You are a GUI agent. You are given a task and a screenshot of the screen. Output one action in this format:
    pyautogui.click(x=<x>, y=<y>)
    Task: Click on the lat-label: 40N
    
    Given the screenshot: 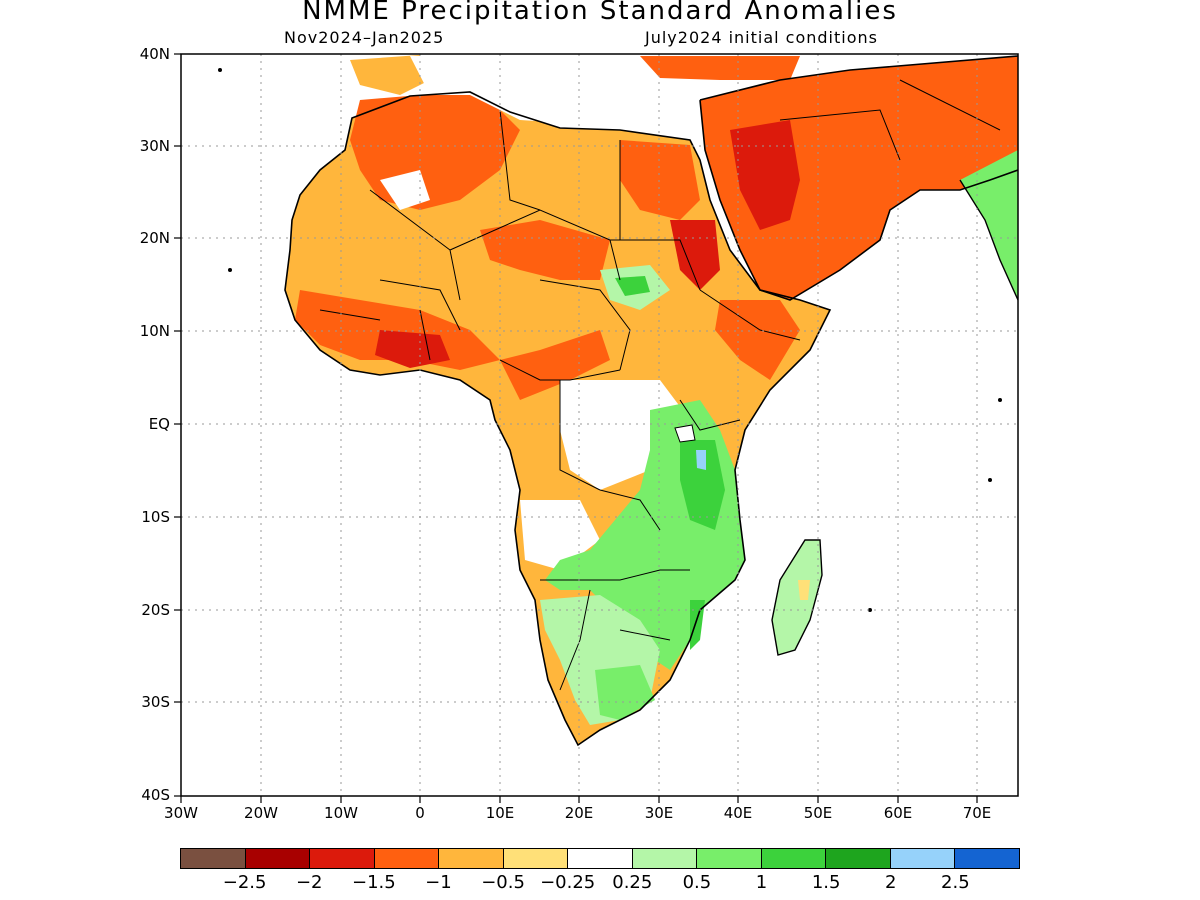 What is the action you would take?
    pyautogui.click(x=154, y=54)
    